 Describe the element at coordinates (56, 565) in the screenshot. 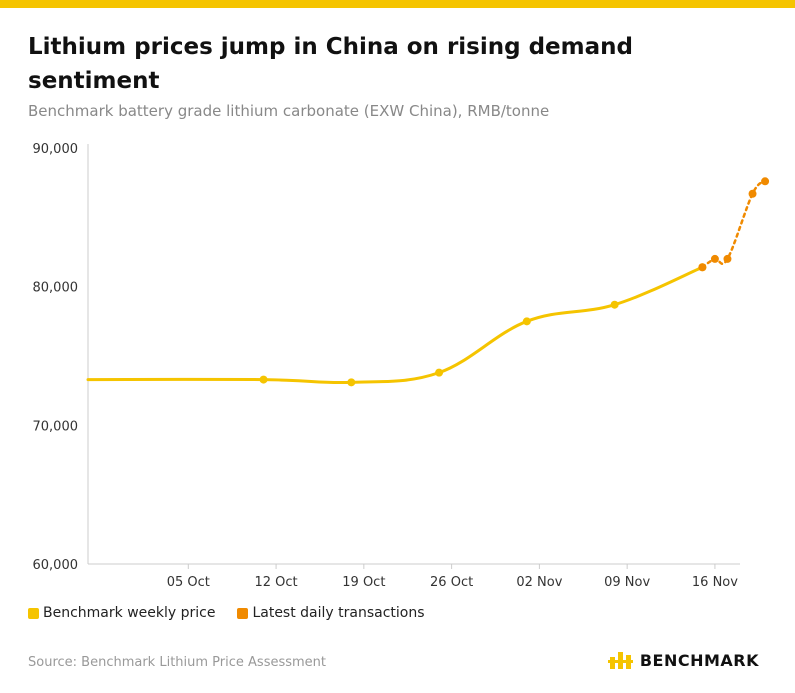

I see `y-tick-label: 60,000` at that location.